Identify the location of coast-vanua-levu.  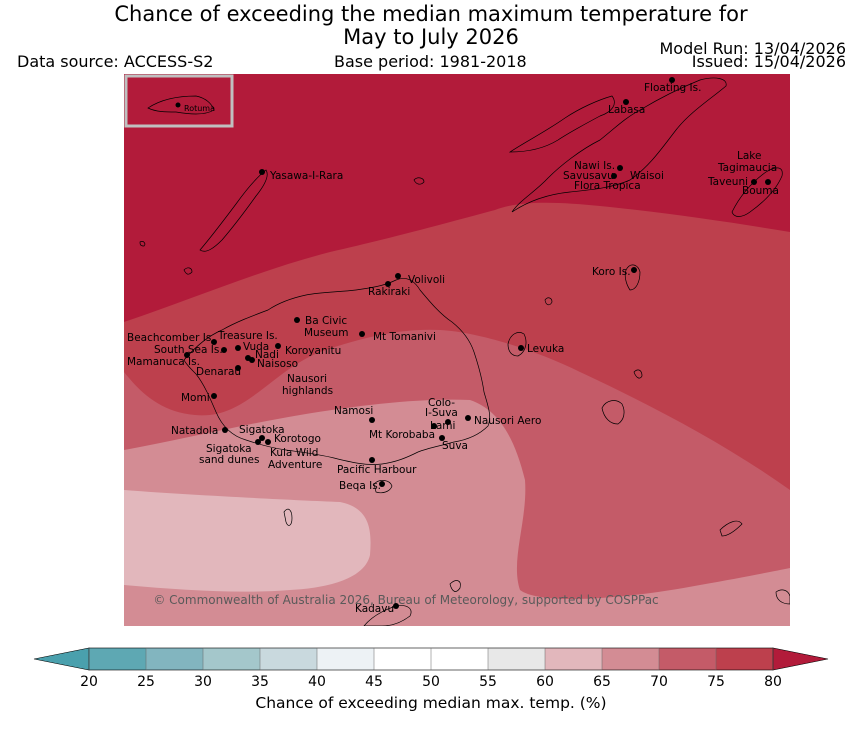
(619, 145).